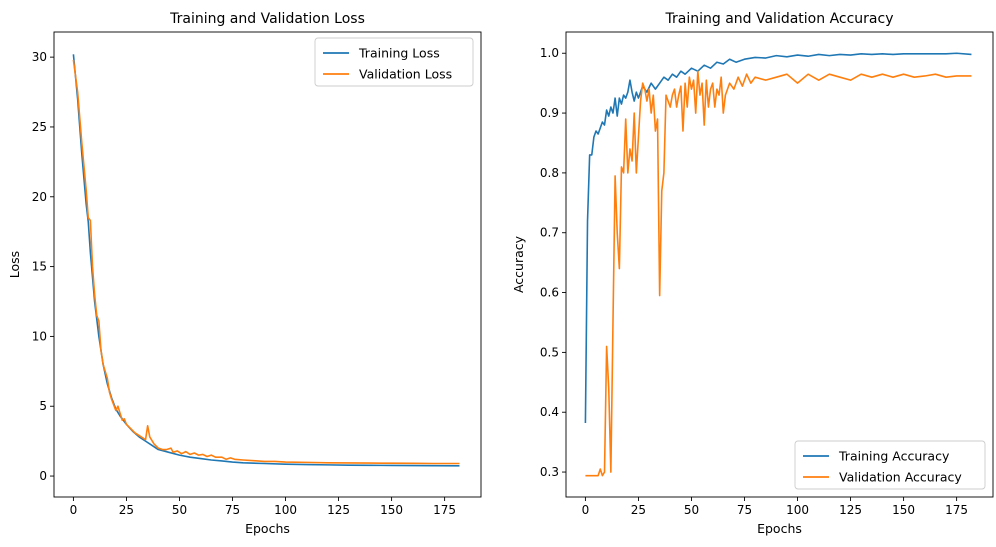  I want to click on legend-label: Training Loss, so click(399, 53).